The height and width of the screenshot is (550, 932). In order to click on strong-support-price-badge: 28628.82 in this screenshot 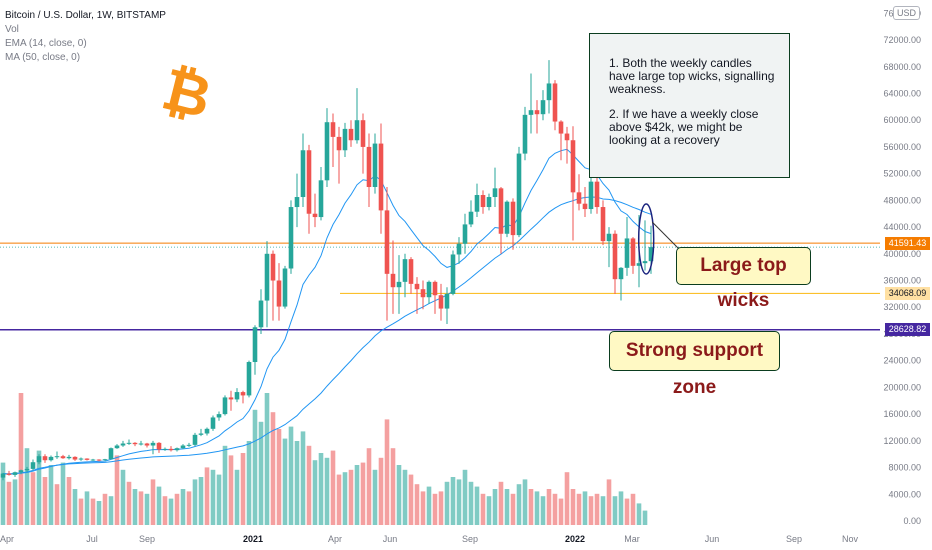, I will do `click(907, 330)`.